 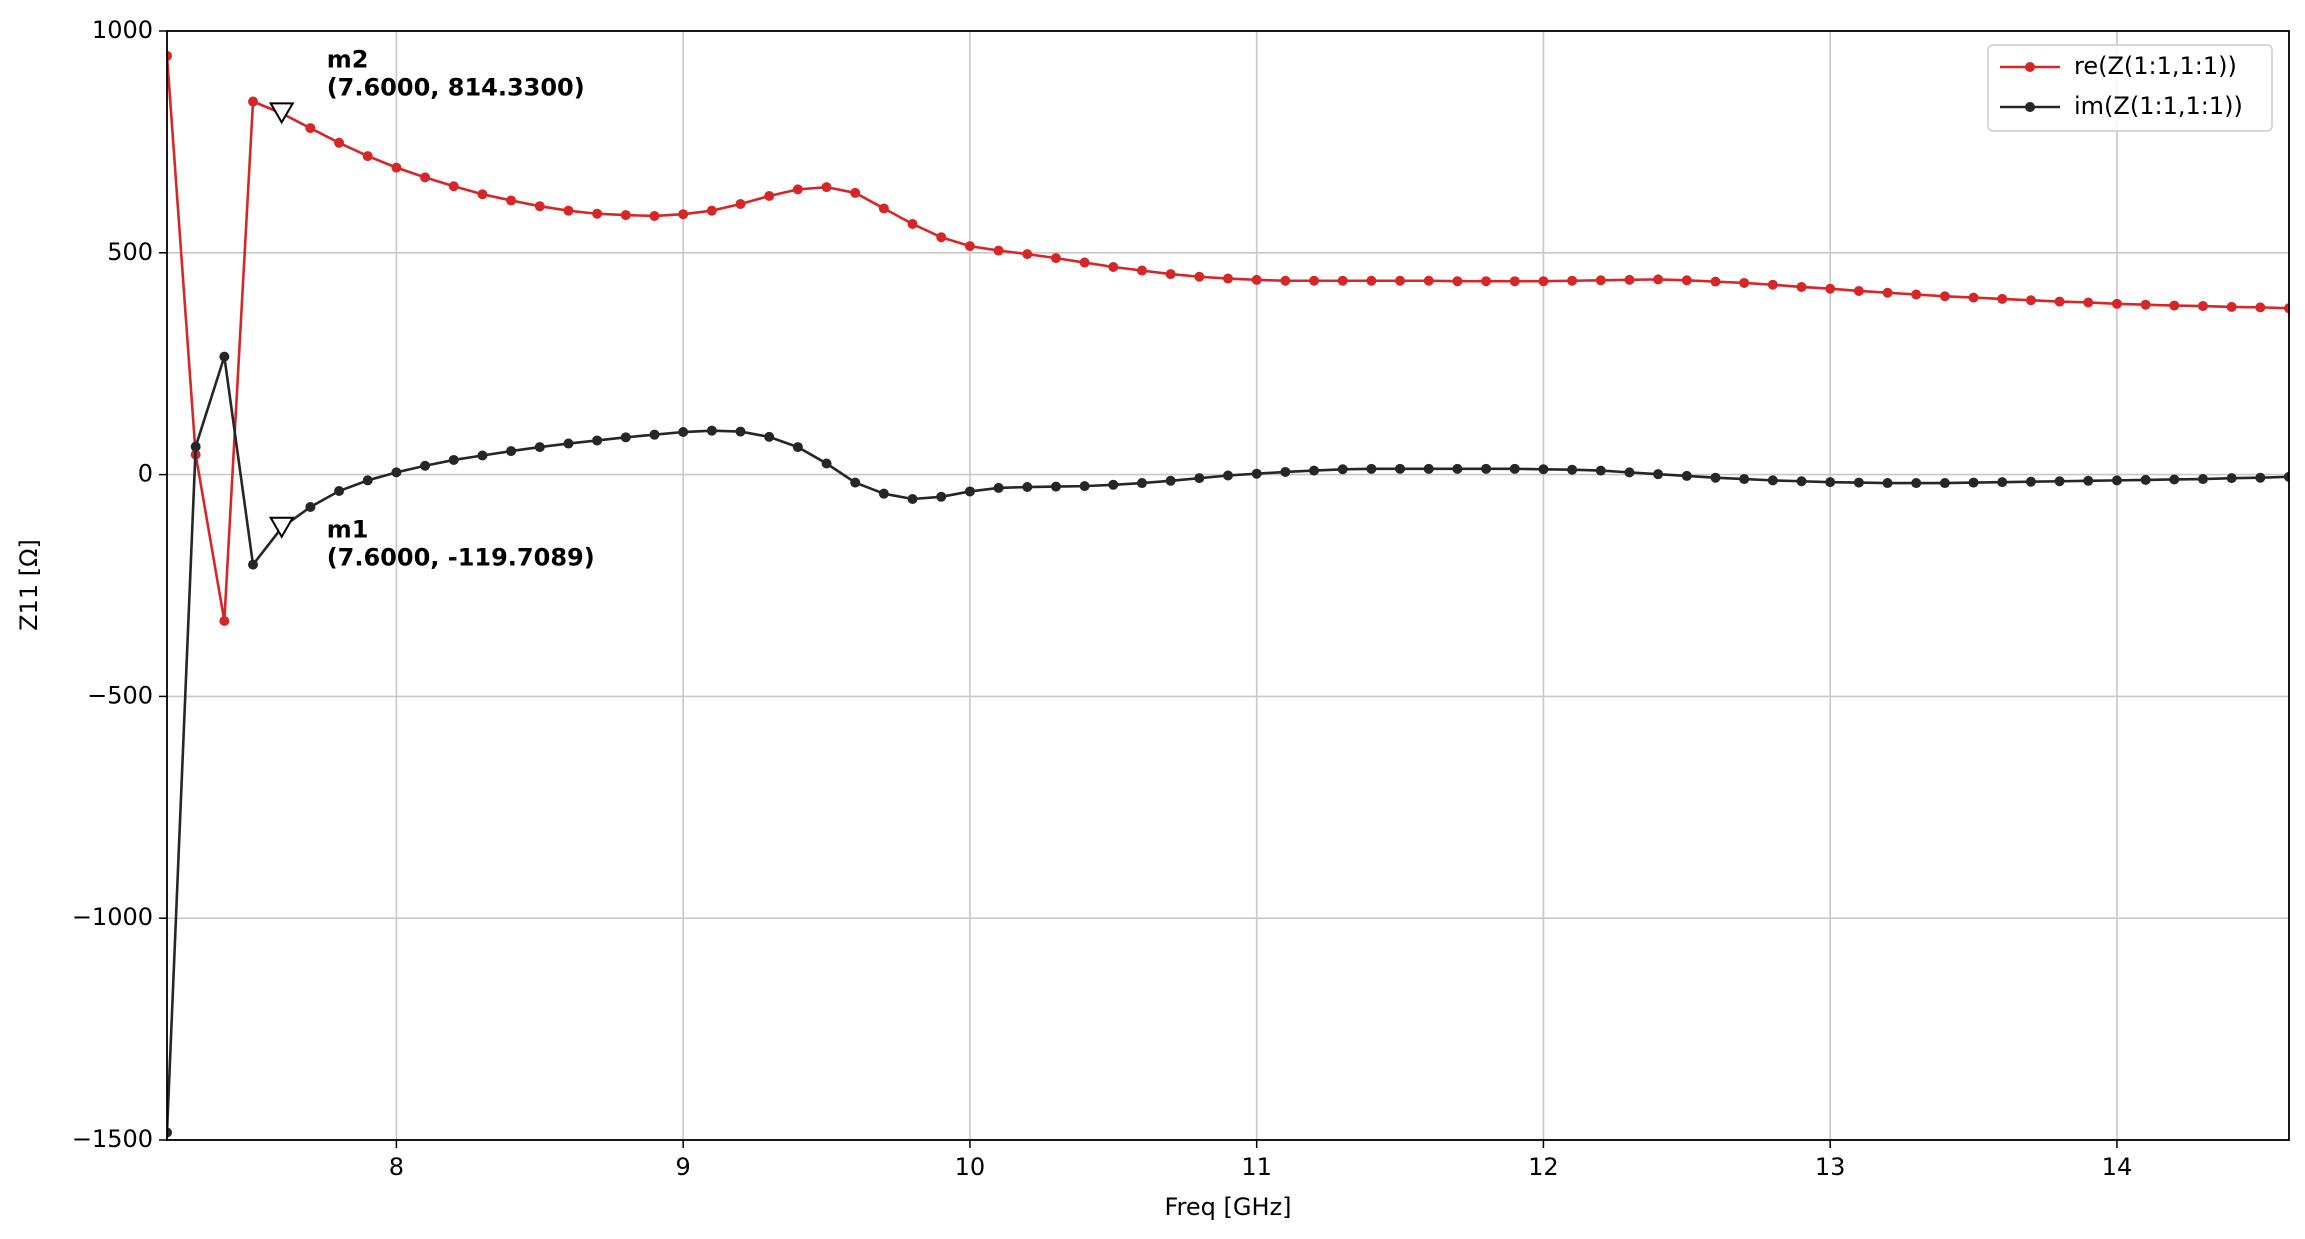 I want to click on marker-name: m1, so click(x=348, y=530).